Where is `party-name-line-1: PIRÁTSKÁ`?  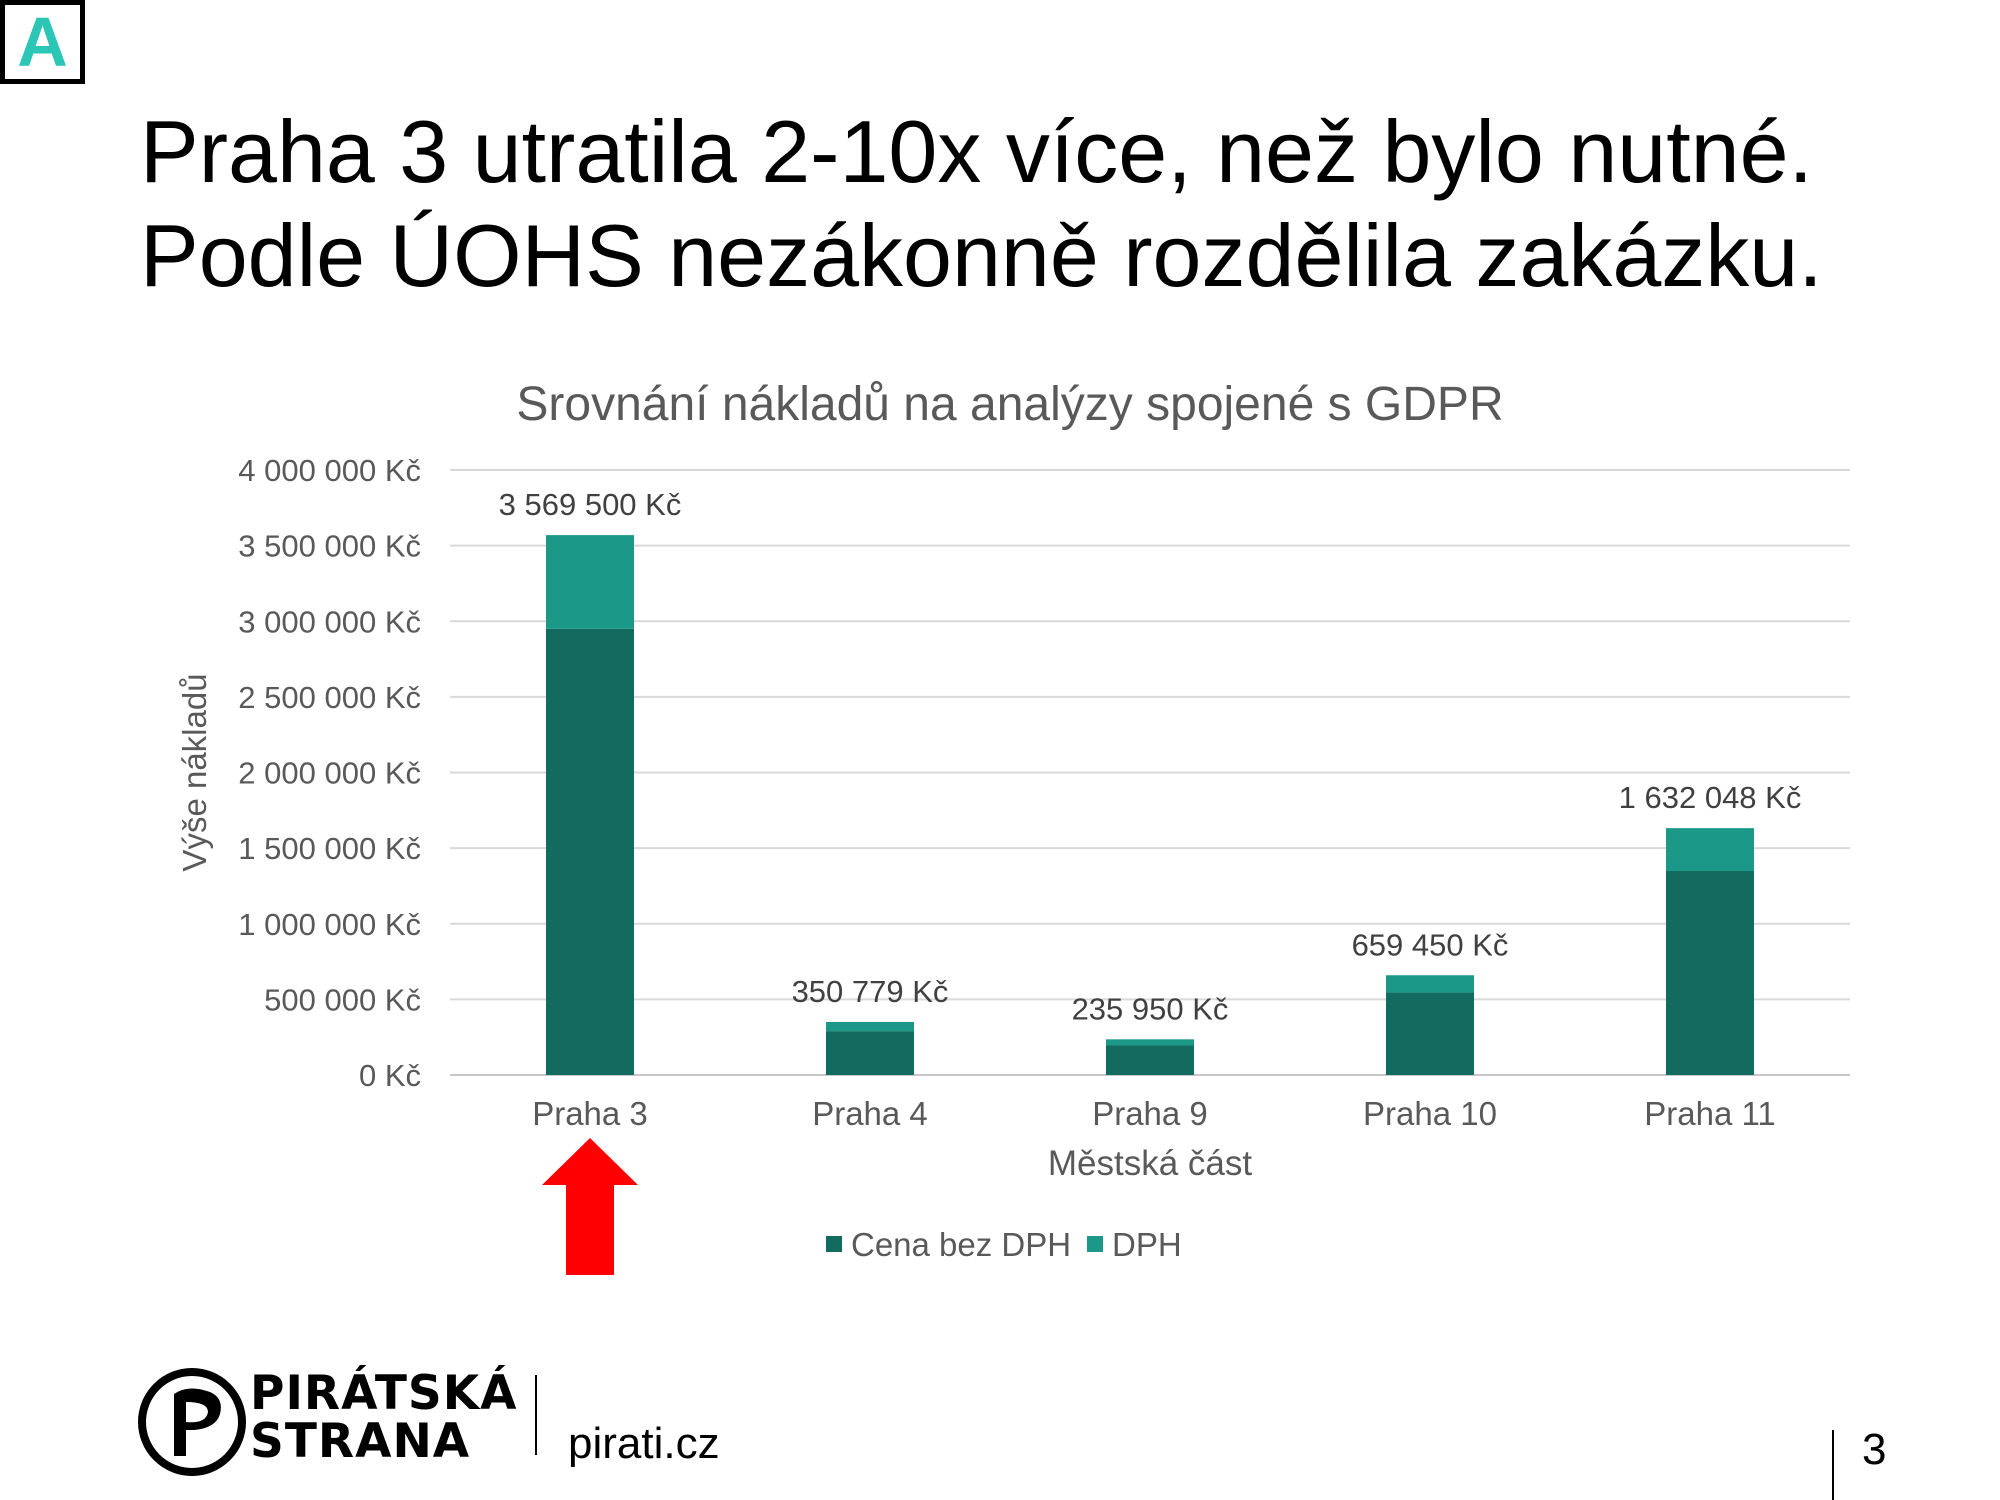
party-name-line-1: PIRÁTSKÁ is located at coordinates (384, 1393).